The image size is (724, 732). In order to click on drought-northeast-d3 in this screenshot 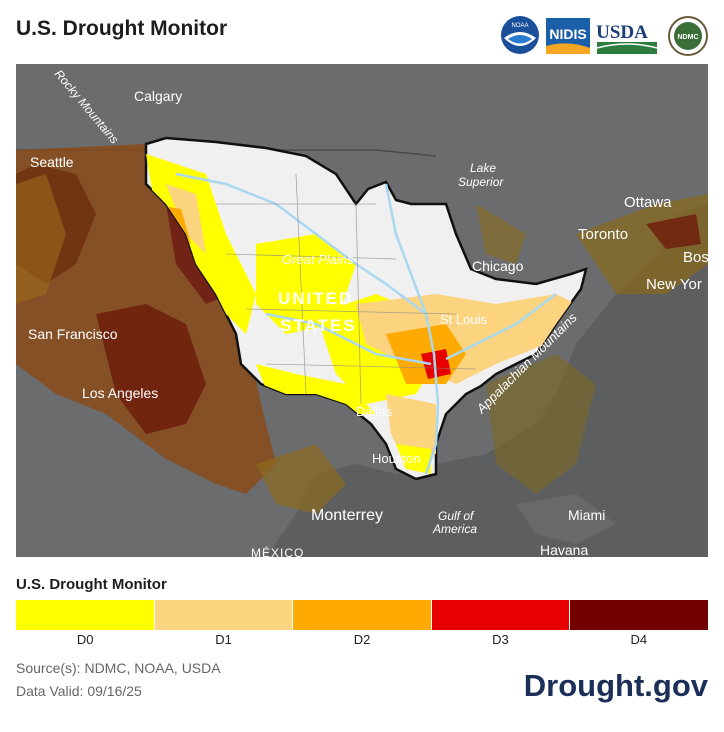, I will do `click(673, 231)`.